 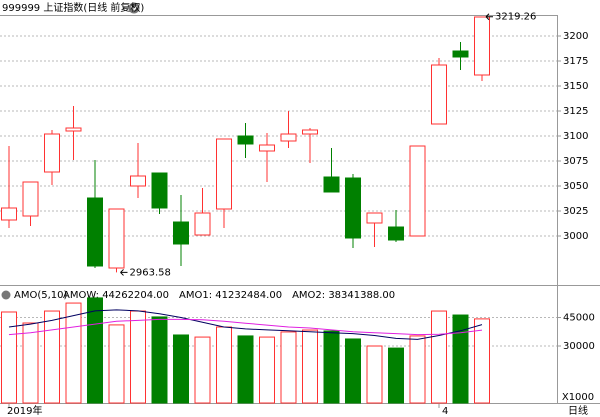 I want to click on y-tick-label: 3150, so click(x=575, y=86).